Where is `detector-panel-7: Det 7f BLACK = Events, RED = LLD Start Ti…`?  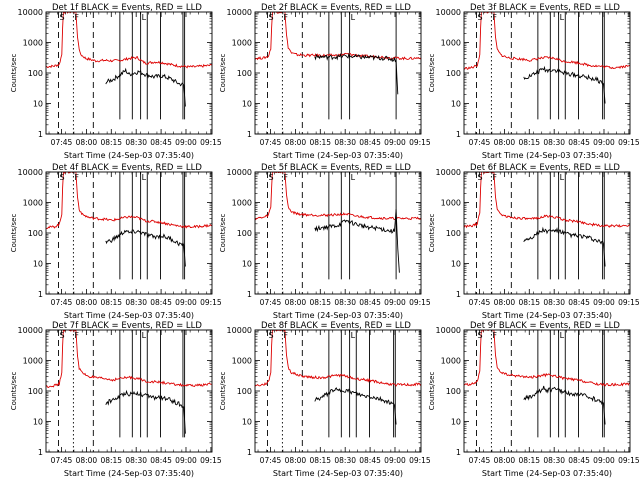 detector-panel-7: Det 7f BLACK = Events, RED = LLD Start Ti… is located at coordinates (116, 399).